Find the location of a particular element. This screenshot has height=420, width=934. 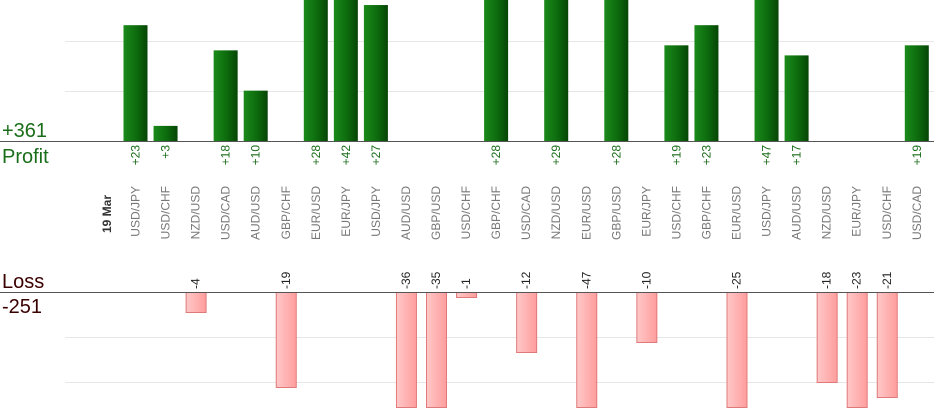

loss-value-label: -1 is located at coordinates (466, 283).